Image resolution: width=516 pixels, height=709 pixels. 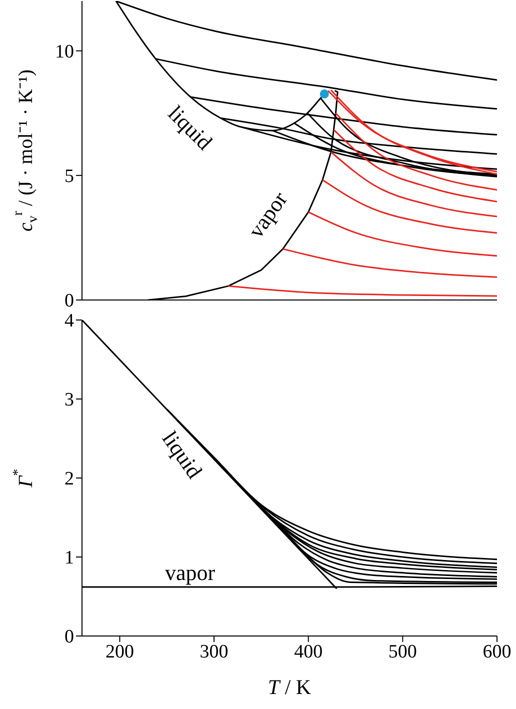 What do you see at coordinates (69, 400) in the screenshot?
I see `y-tick-label: 3` at bounding box center [69, 400].